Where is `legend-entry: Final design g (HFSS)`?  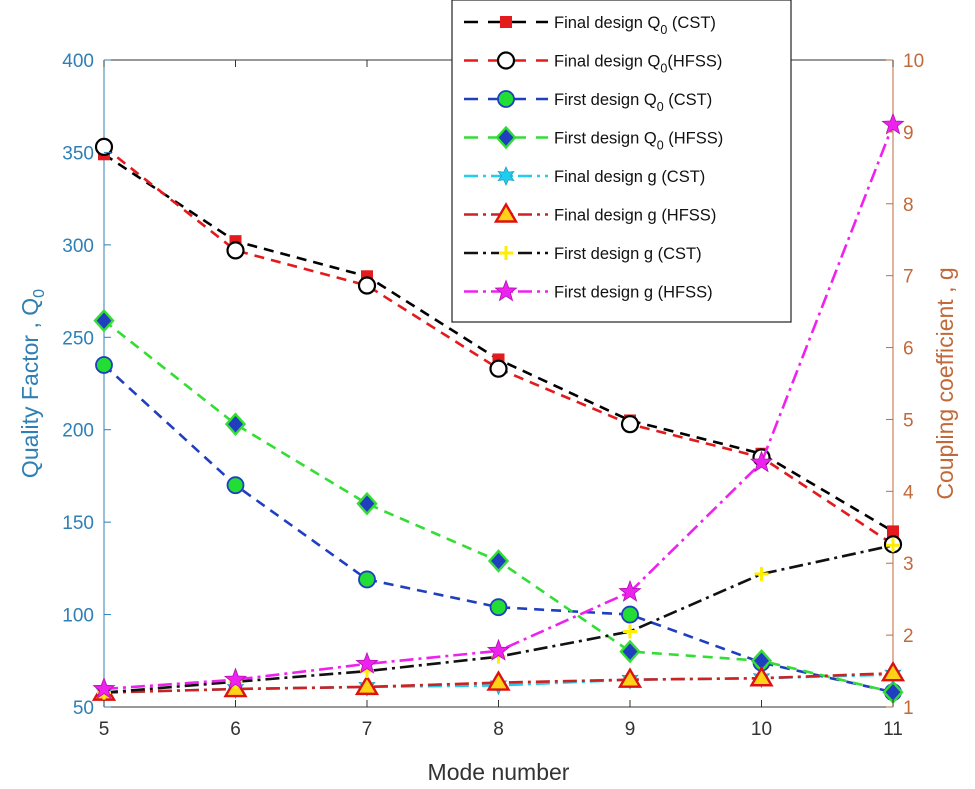 legend-entry: Final design g (HFSS) is located at coordinates (590, 213).